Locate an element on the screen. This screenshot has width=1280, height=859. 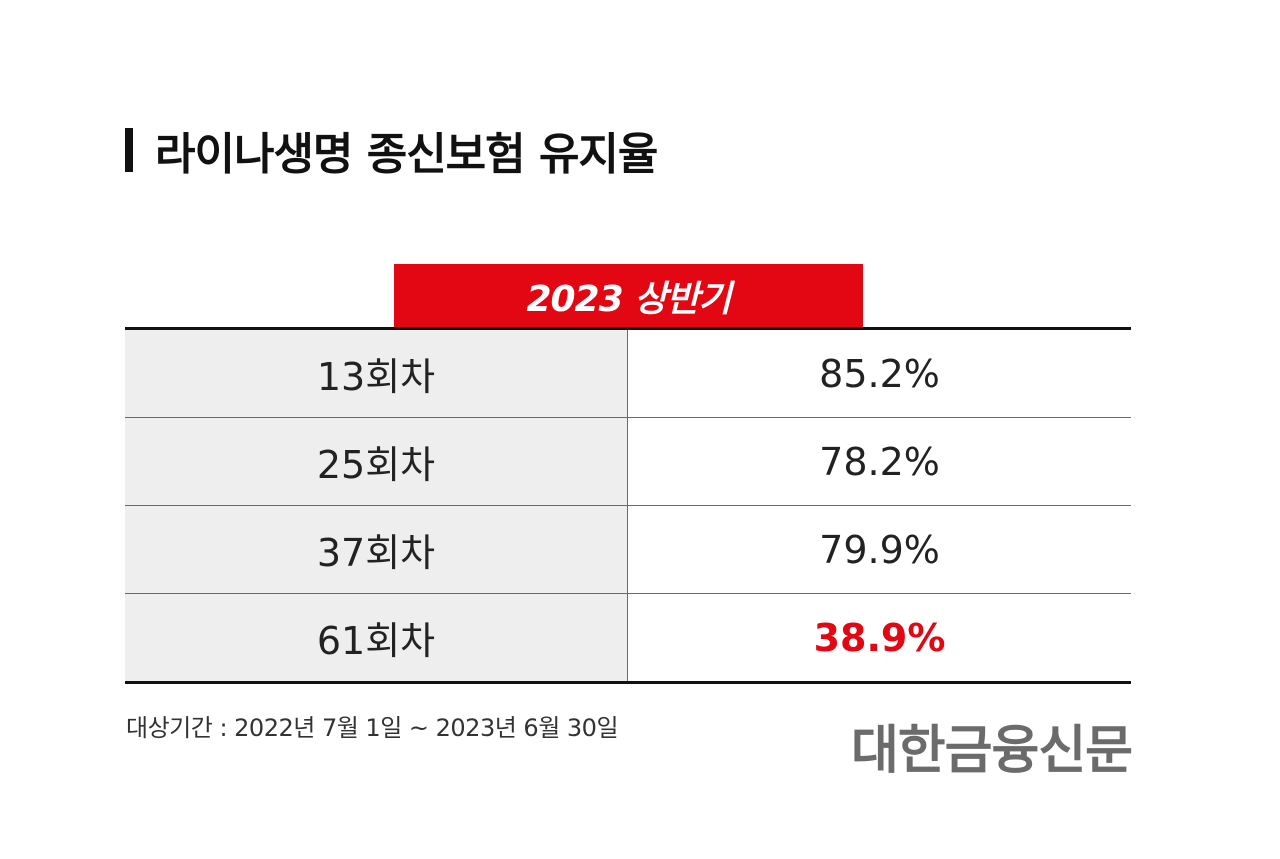
row-label: 25회차 is located at coordinates (376, 461).